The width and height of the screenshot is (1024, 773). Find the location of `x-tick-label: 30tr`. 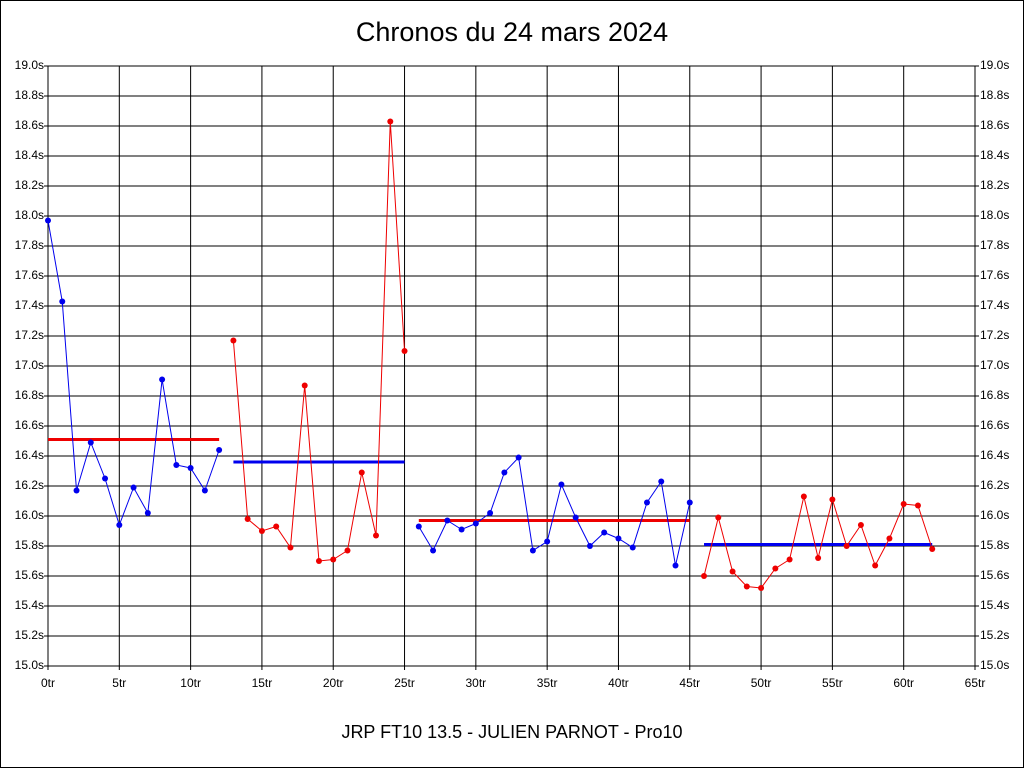

x-tick-label: 30tr is located at coordinates (476, 683).